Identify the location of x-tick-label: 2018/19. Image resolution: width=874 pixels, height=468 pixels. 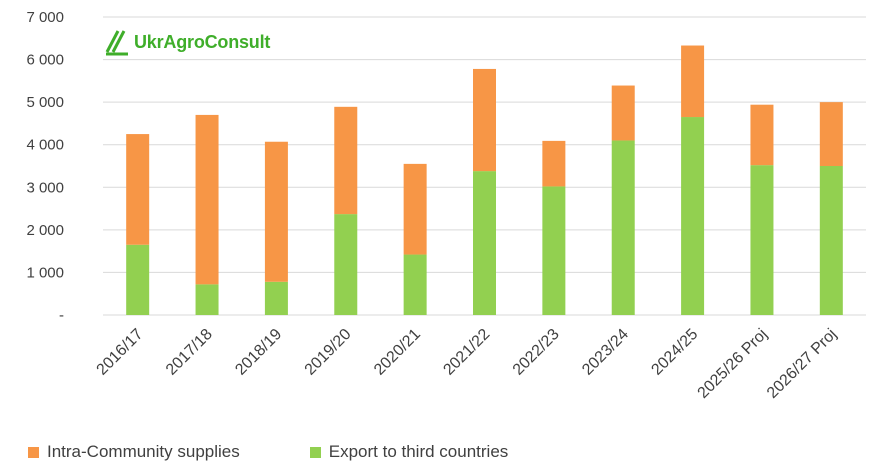
(258, 352).